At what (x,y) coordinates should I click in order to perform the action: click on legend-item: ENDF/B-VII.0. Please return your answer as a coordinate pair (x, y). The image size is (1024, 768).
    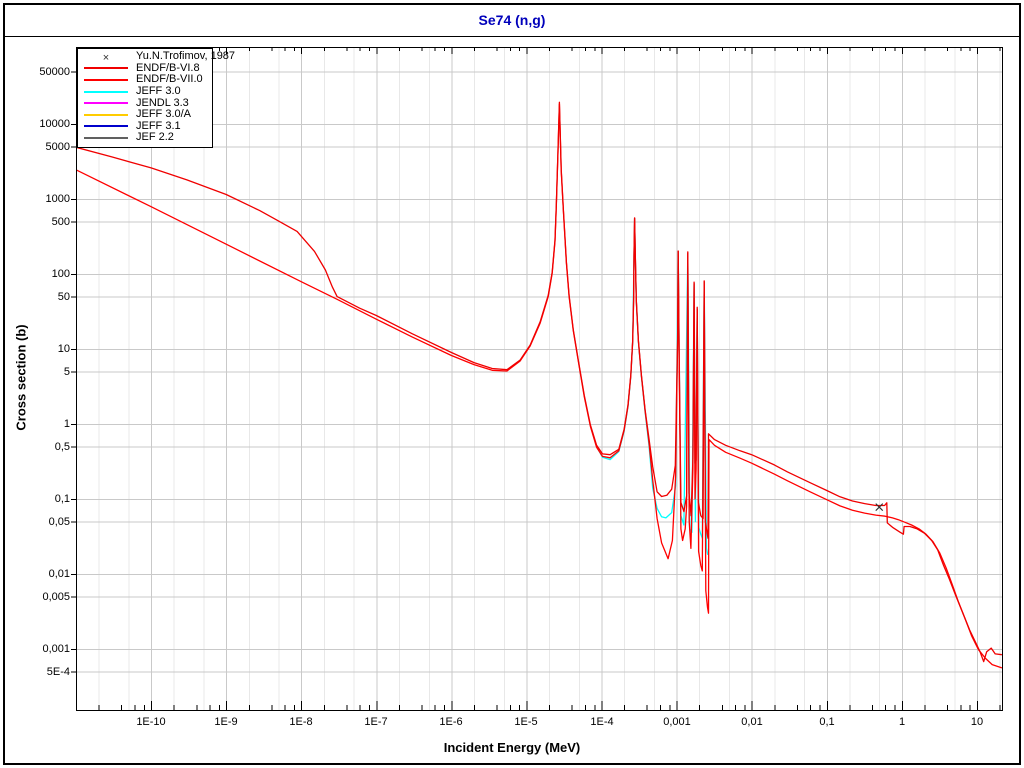
    Looking at the image, I should click on (145, 80).